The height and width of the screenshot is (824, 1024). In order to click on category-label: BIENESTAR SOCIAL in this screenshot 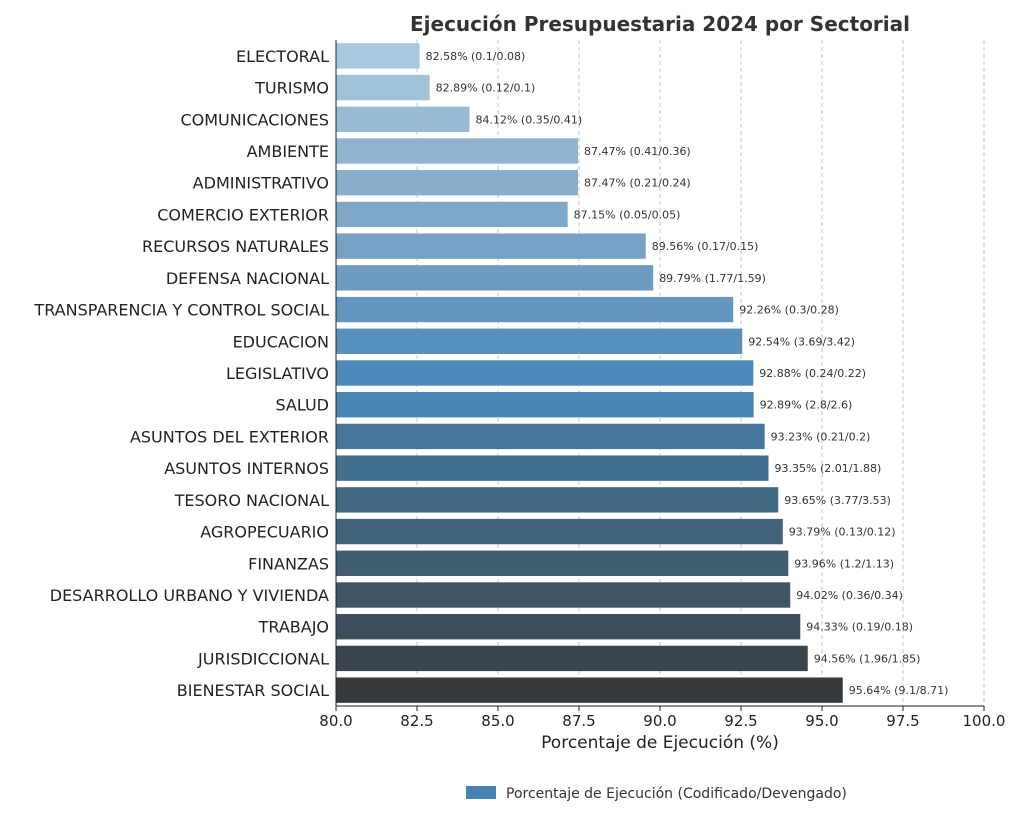, I will do `click(253, 690)`.